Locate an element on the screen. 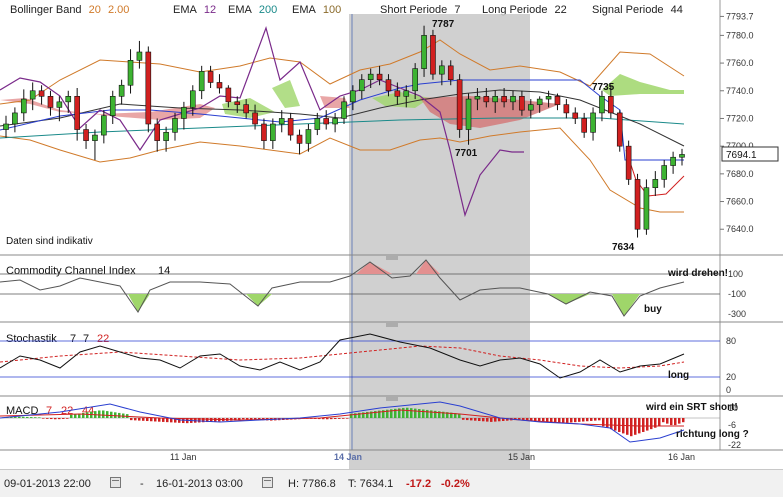 This screenshot has height=497, width=783. macd-param-1: 7 is located at coordinates (49, 411).